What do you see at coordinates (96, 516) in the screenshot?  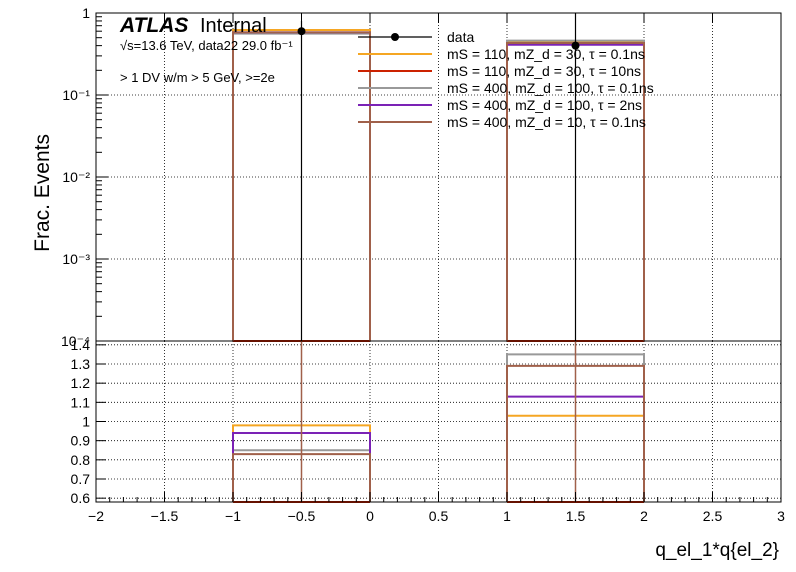 I see `x-tick-label: −2` at bounding box center [96, 516].